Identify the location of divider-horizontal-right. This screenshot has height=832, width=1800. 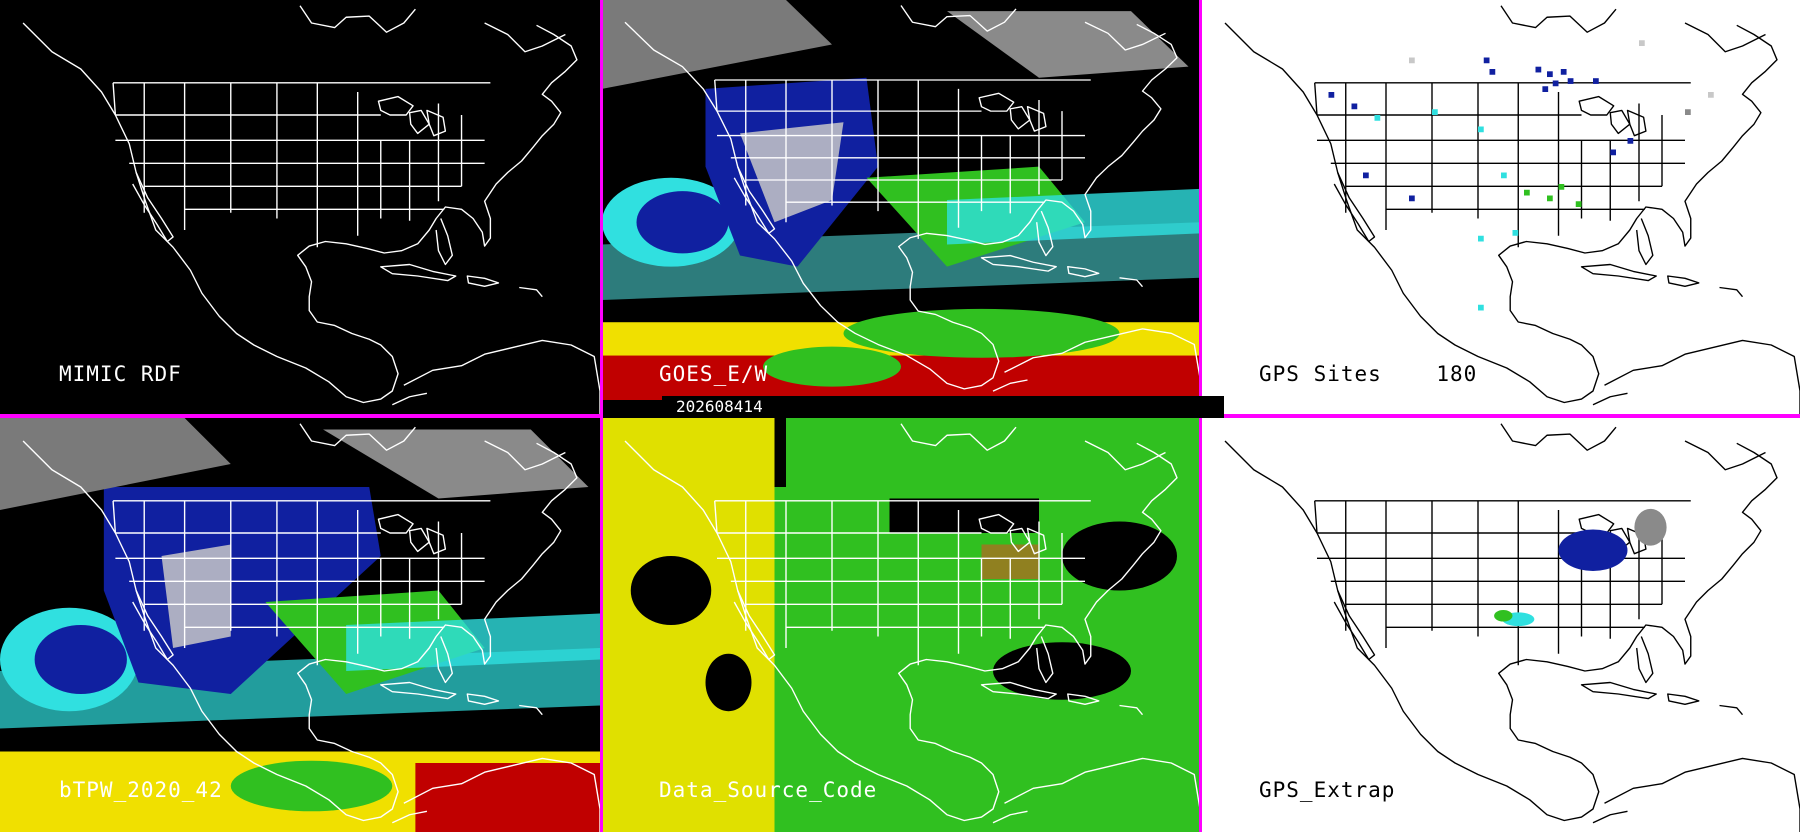
(1501, 416).